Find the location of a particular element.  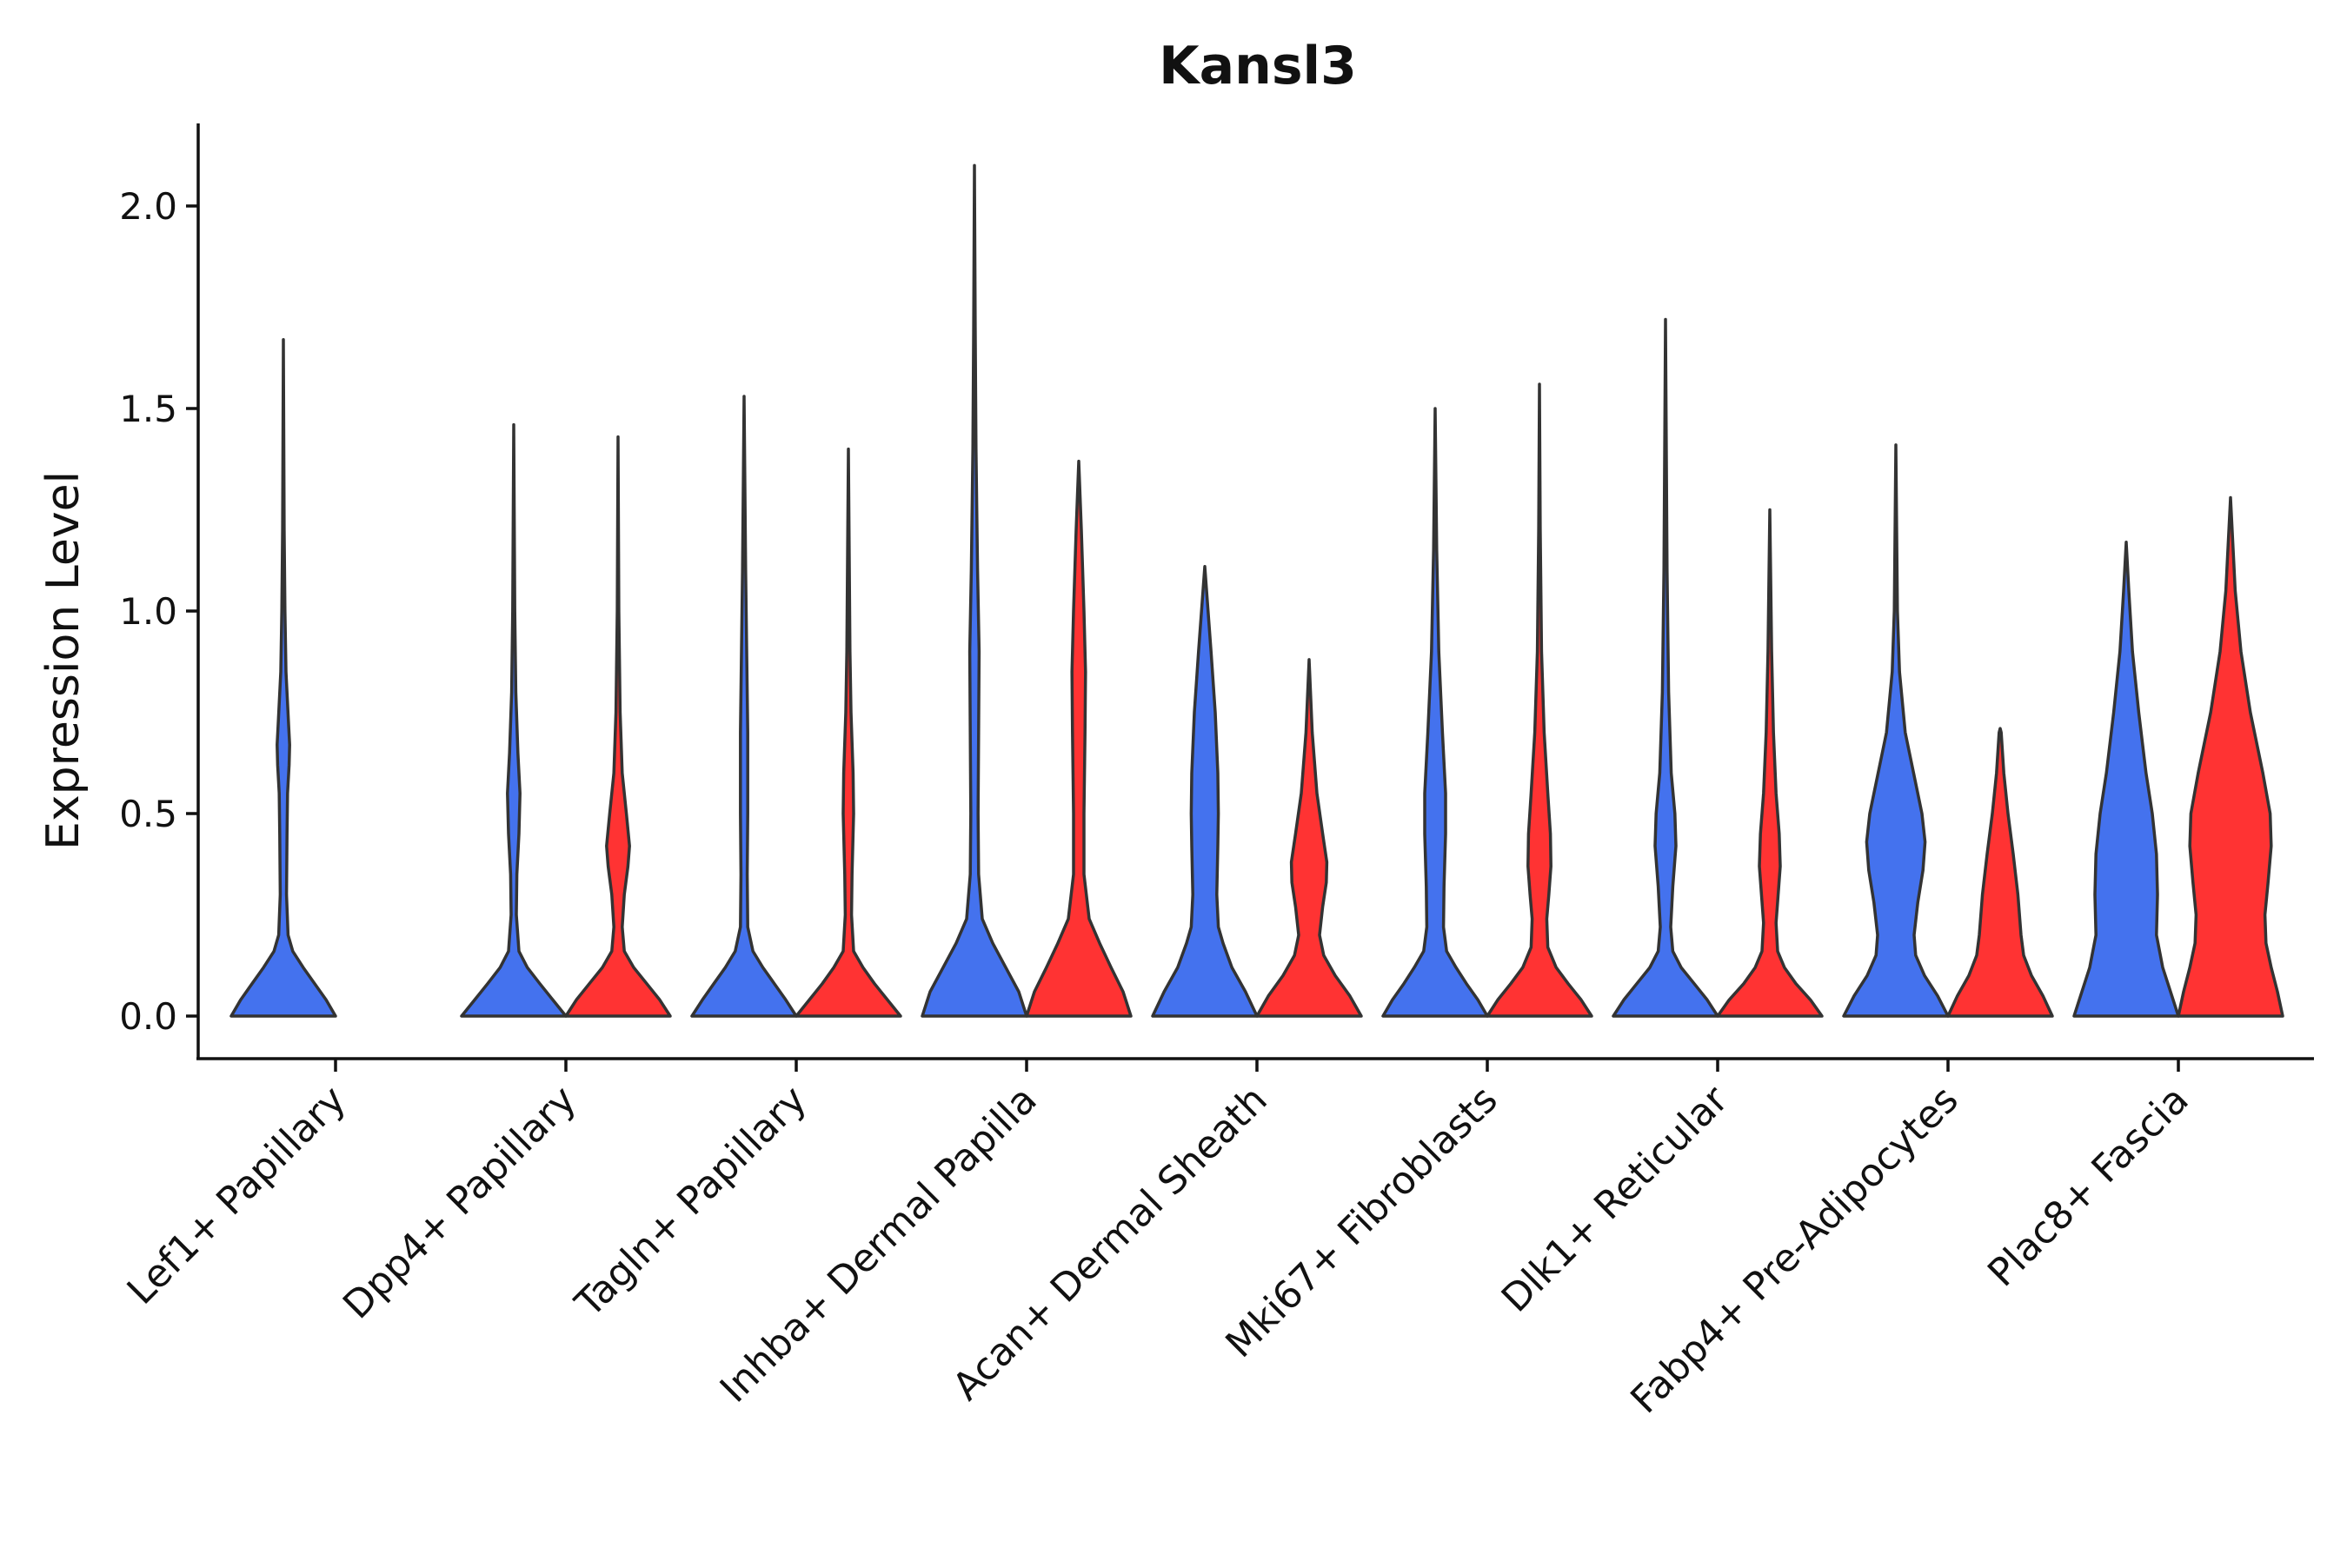

violin-7-group1 is located at coordinates (1666, 667).